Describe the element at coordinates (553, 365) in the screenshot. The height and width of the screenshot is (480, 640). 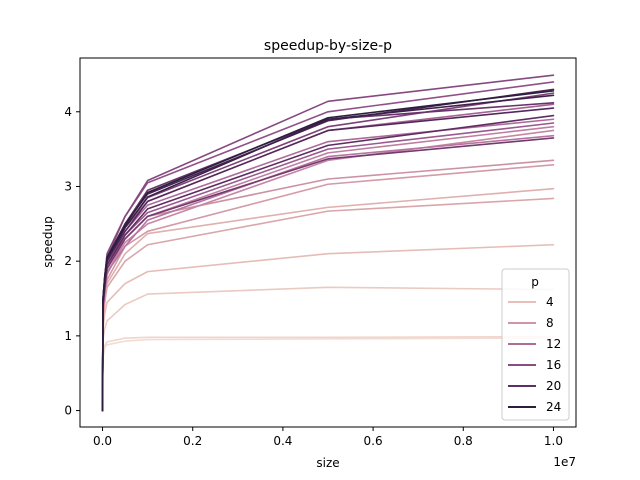
I see `legend-label: 16` at that location.